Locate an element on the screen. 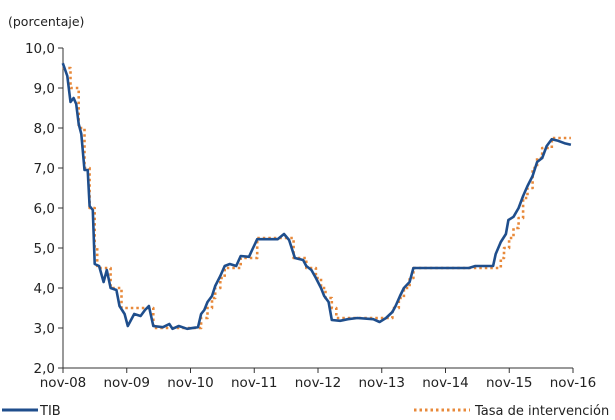  y-tick-label: 9,0 is located at coordinates (44, 89).